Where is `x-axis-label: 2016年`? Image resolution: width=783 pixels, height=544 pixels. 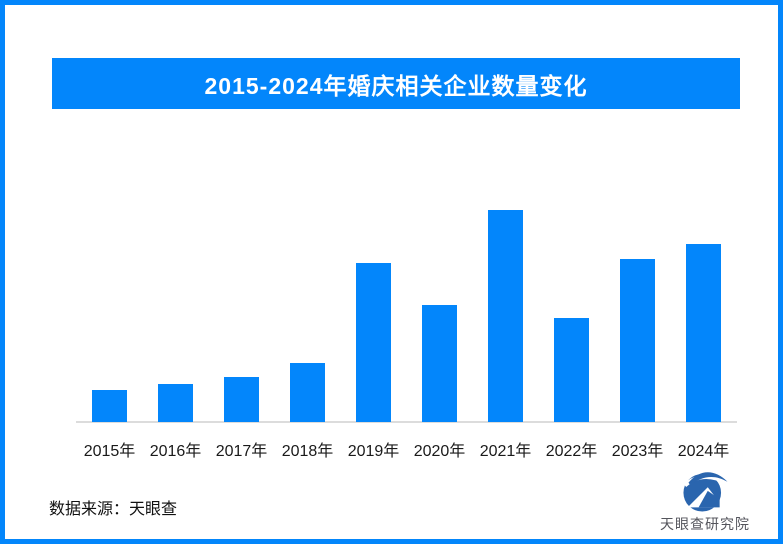
x-axis-label: 2016年 is located at coordinates (175, 451).